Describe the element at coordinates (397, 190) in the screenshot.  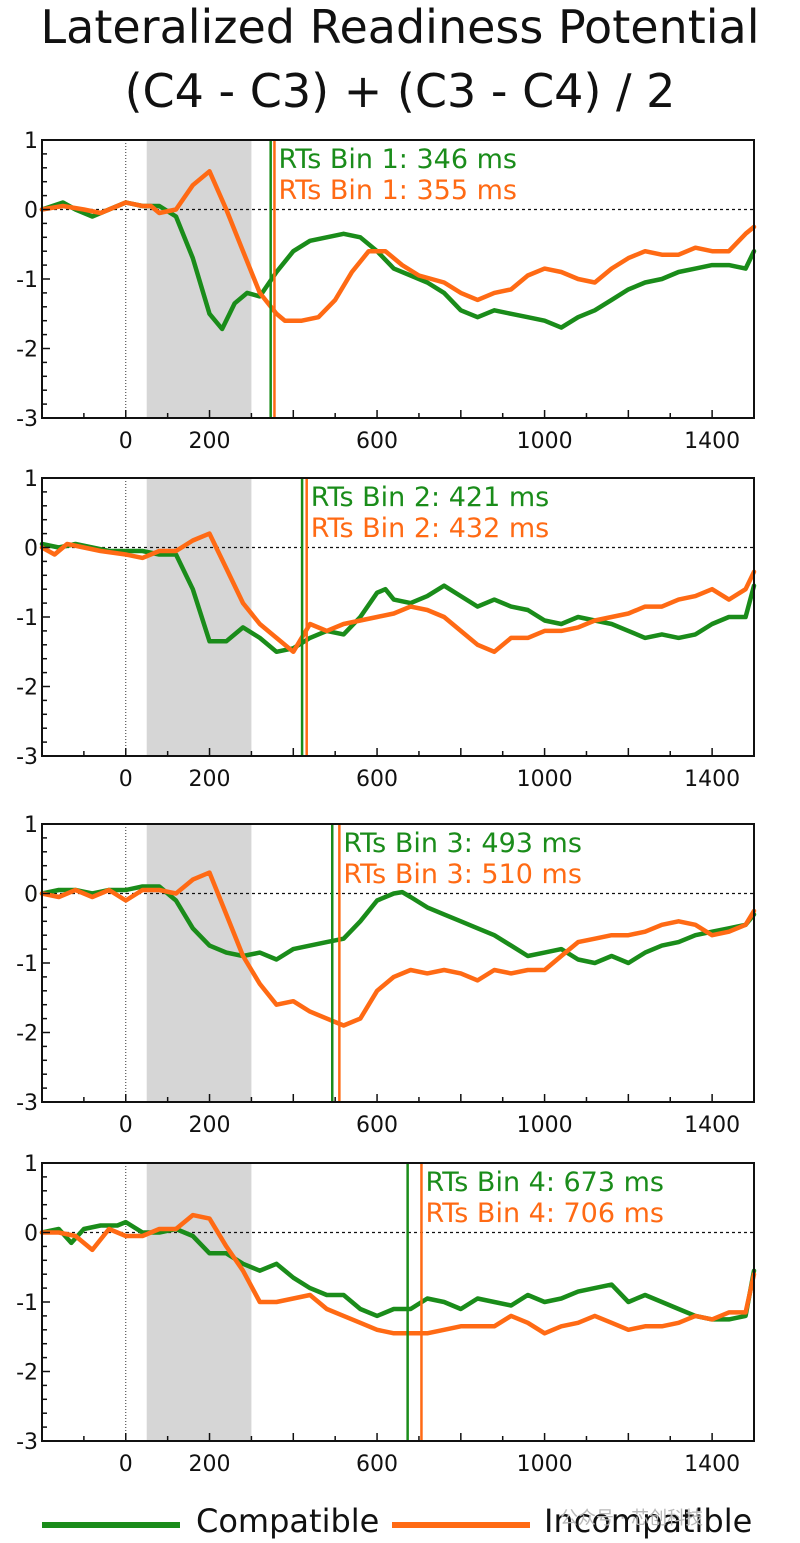
I see `rt-incompatible-label: RTs Bin 1: 355 ms` at that location.